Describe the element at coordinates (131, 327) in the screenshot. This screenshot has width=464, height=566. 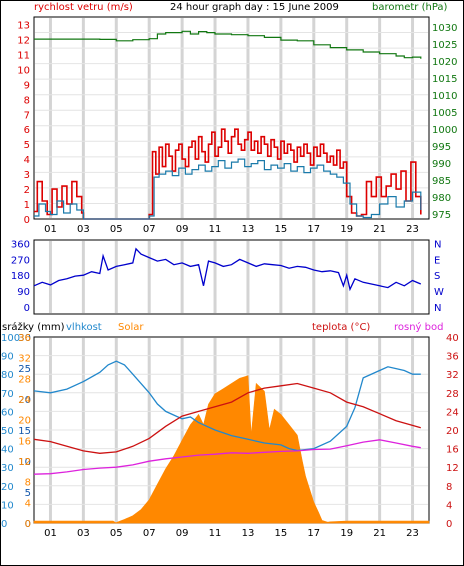
I see `solar-axis-label: Solar` at that location.